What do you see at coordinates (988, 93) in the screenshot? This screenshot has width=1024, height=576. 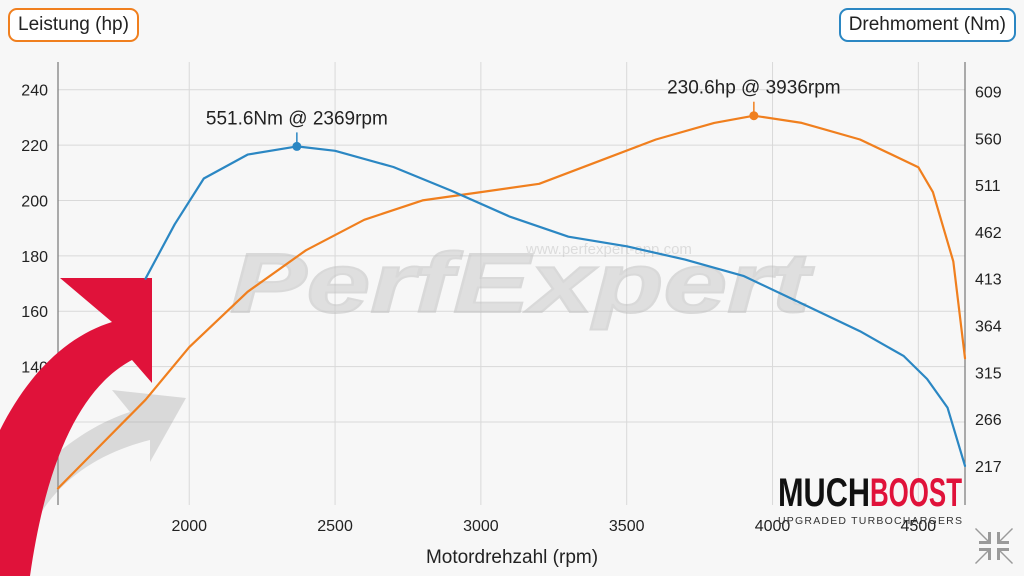 I see `y-right-tick-label: 609` at bounding box center [988, 93].